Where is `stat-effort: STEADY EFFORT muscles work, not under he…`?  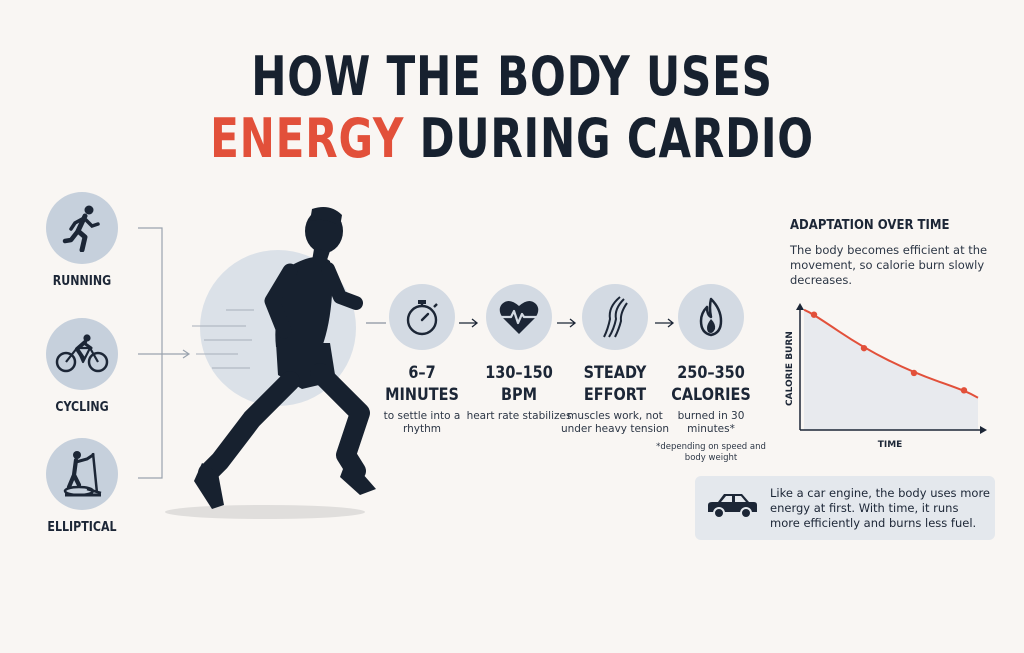 stat-effort: STEADY EFFORT muscles work, not under he… is located at coordinates (615, 360).